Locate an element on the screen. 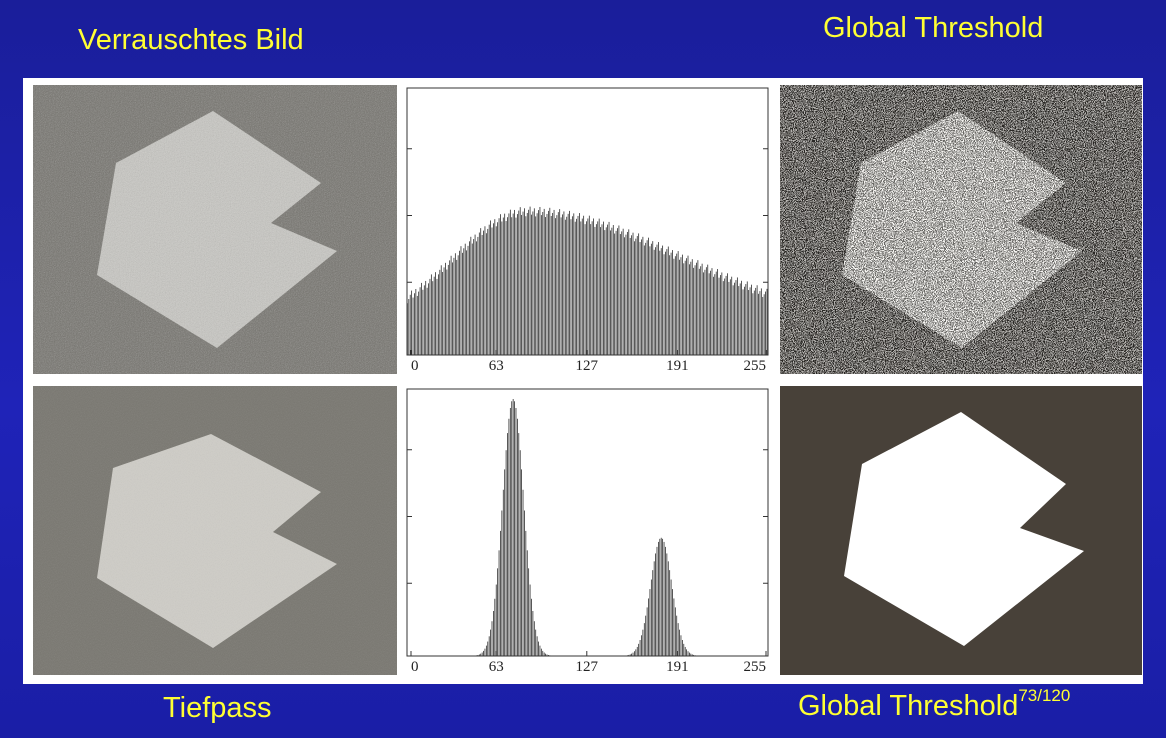 The width and height of the screenshot is (1166, 738). title-lowpass: Tiefpass is located at coordinates (217, 708).